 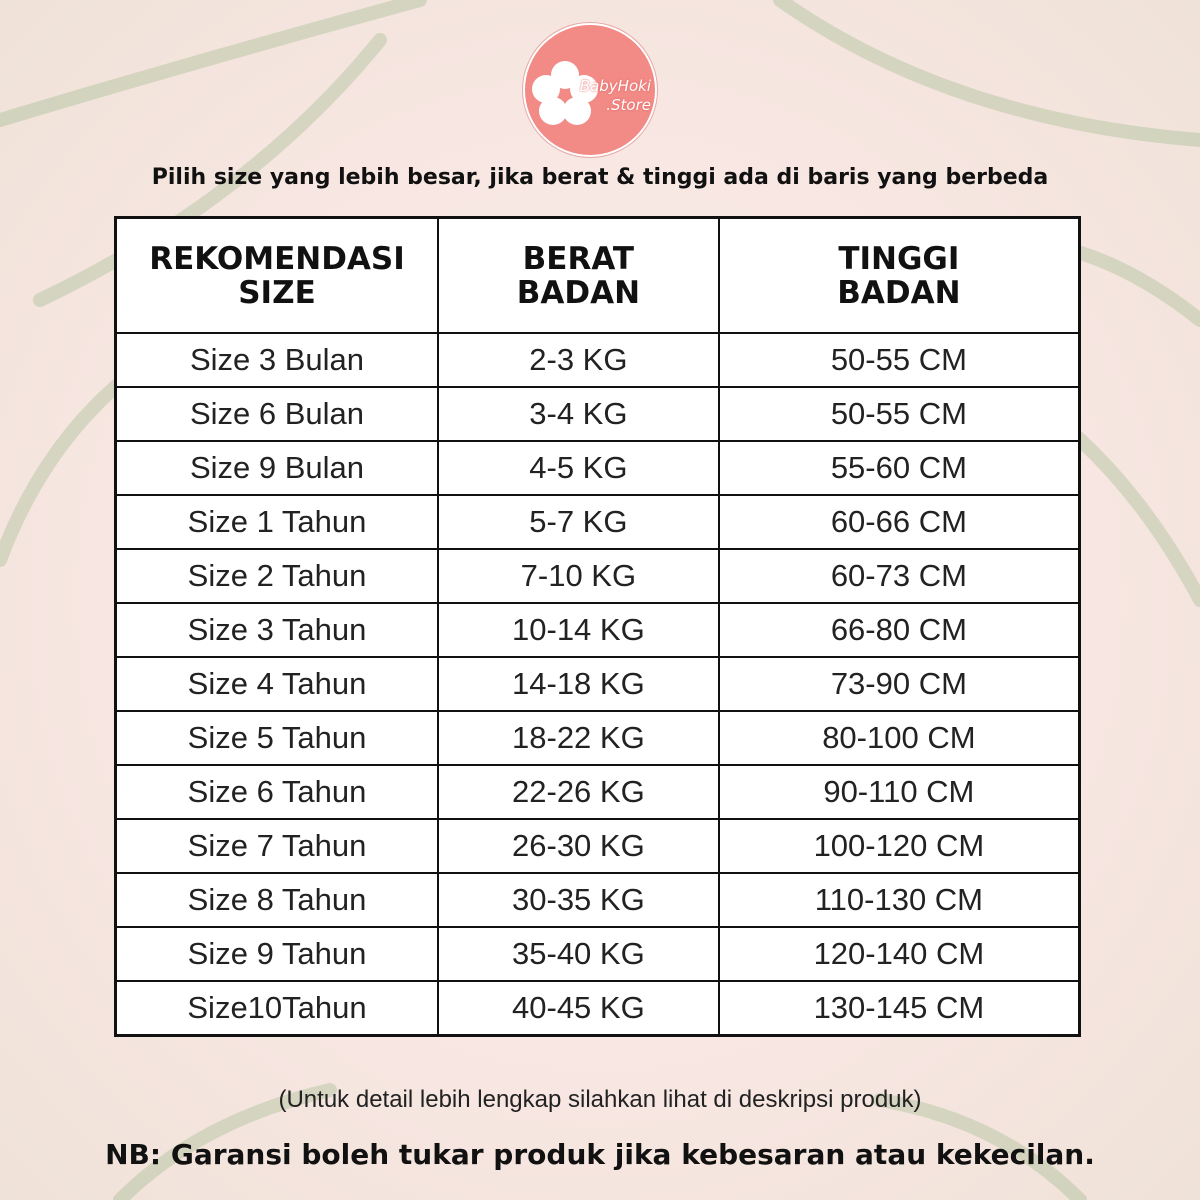 I want to click on height-cell: 110-130 CM, so click(x=899, y=900).